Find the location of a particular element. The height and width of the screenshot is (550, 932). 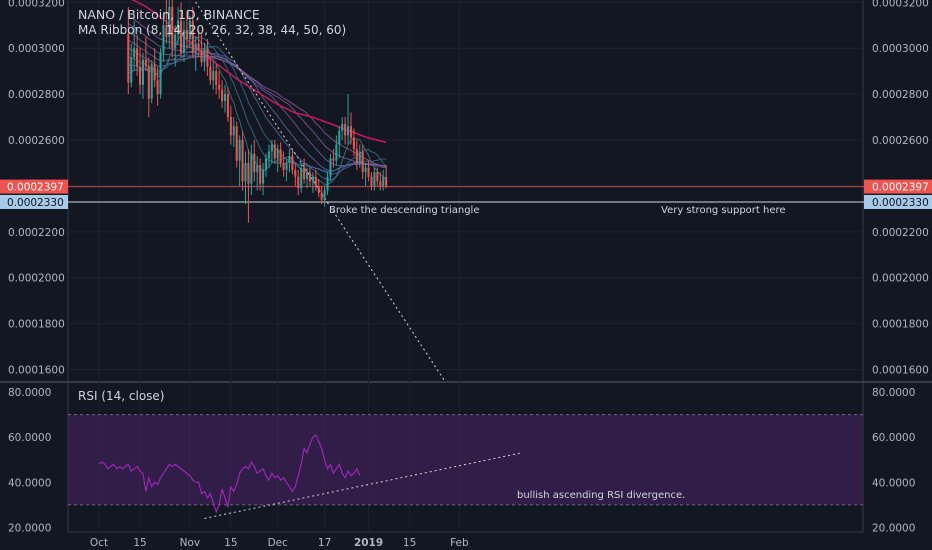

last-price-tag-text: 0.0002397 is located at coordinates (900, 188).